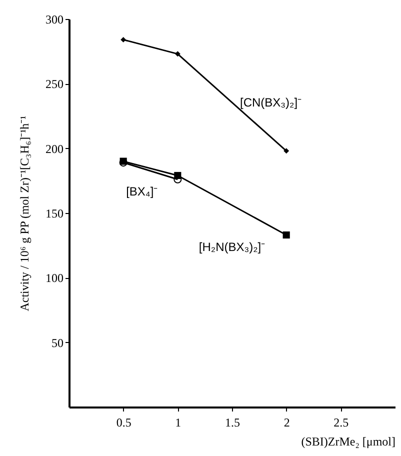 The width and height of the screenshot is (401, 456). What do you see at coordinates (142, 191) in the screenshot?
I see `series-label: [BX₄]⁻` at bounding box center [142, 191].